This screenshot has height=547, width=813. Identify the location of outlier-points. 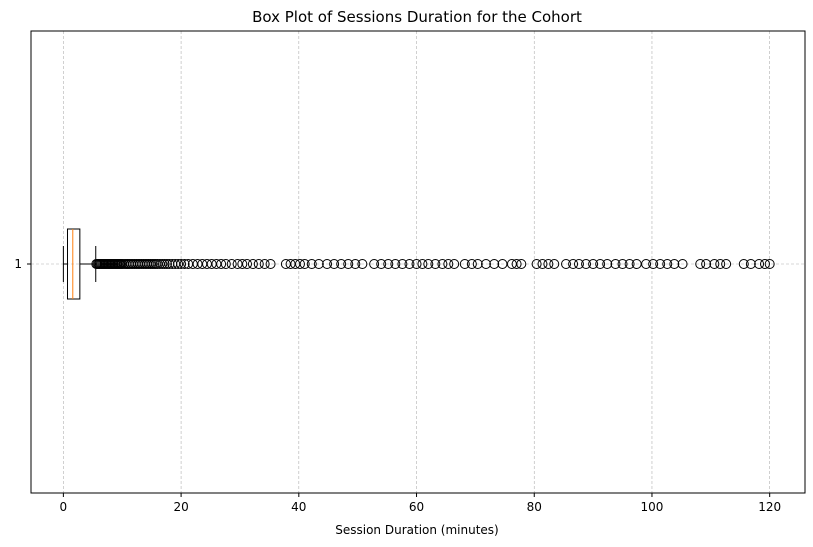
(433, 264).